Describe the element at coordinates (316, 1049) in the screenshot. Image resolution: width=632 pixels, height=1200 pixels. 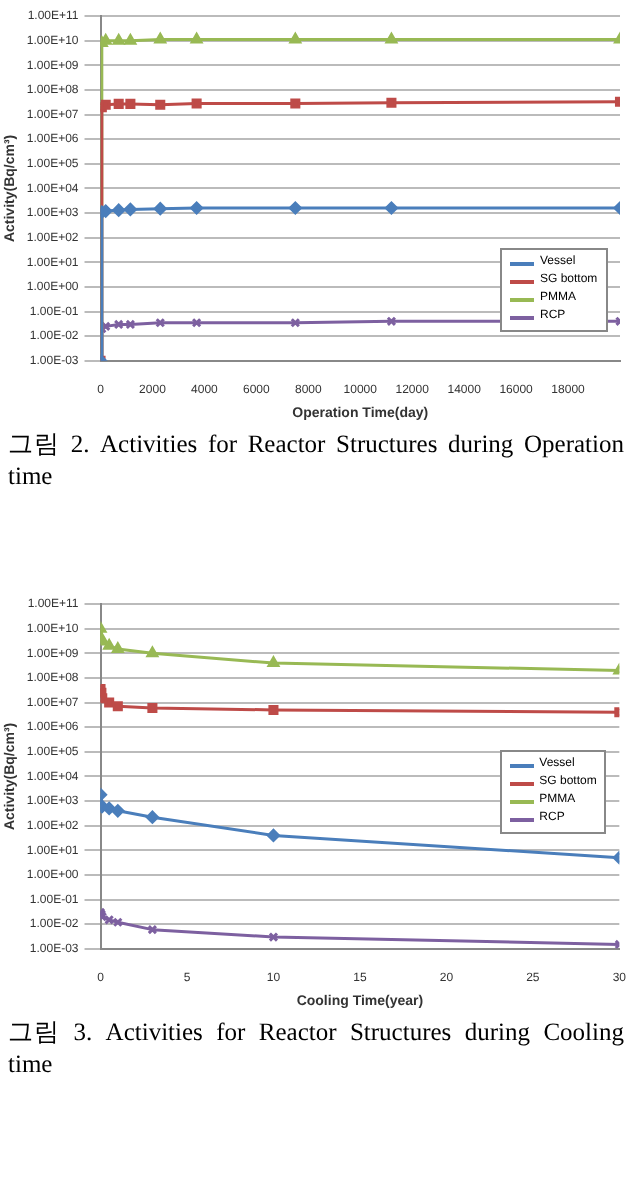
I see `text: 그림 3. Activities for Reactor Structures during Cooling time` at that location.